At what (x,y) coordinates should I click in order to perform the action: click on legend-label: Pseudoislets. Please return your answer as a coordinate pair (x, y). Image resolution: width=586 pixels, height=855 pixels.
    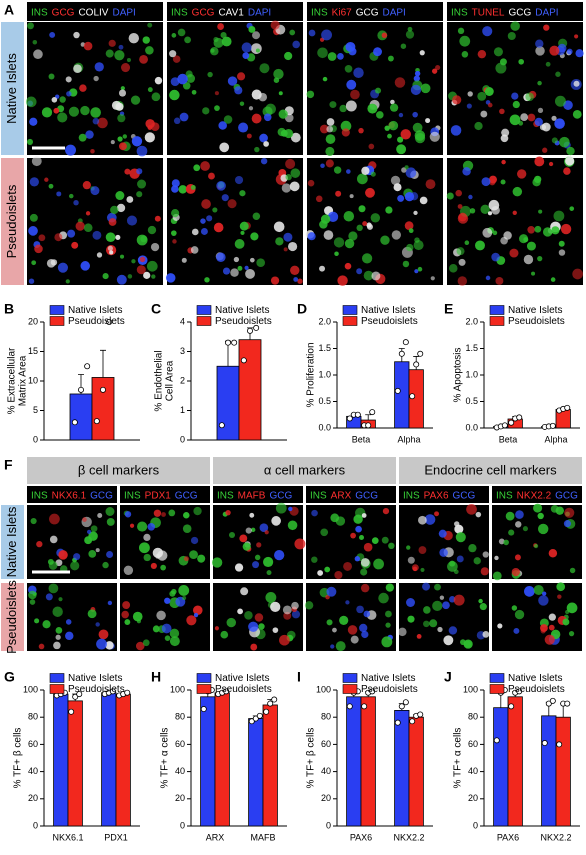
    Looking at the image, I should click on (243, 321).